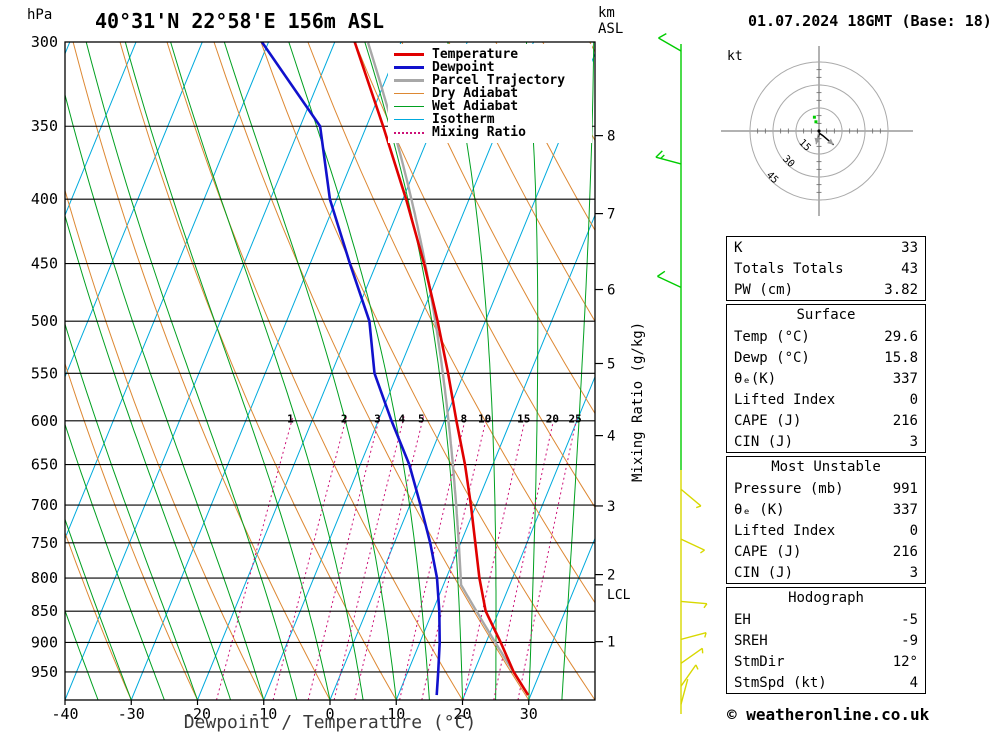 This screenshot has height=733, width=1000. Describe the element at coordinates (681, 373) in the screenshot. I see `wind-barb-column` at that location.